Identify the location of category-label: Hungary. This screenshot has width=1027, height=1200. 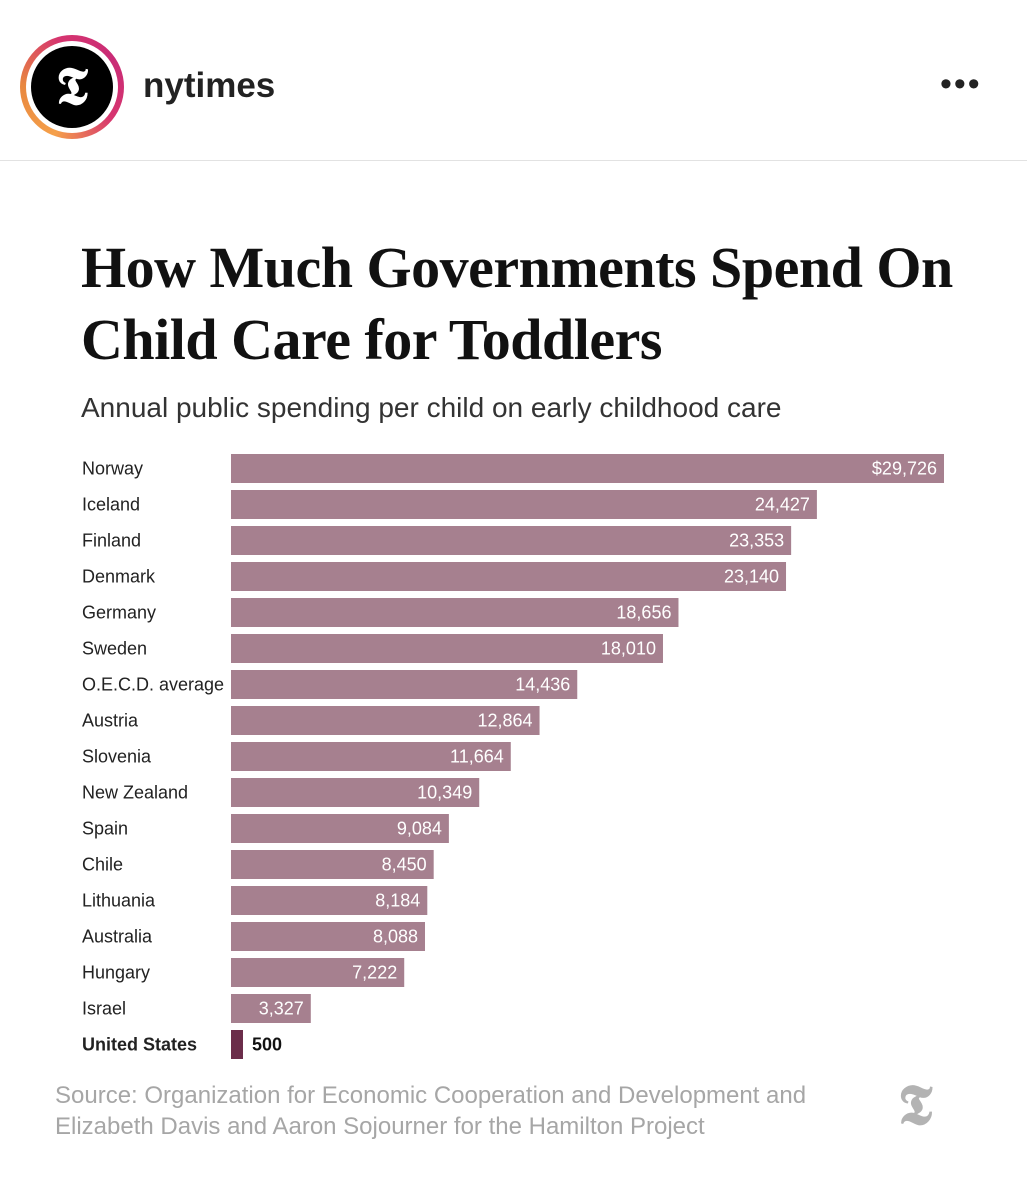
(116, 973).